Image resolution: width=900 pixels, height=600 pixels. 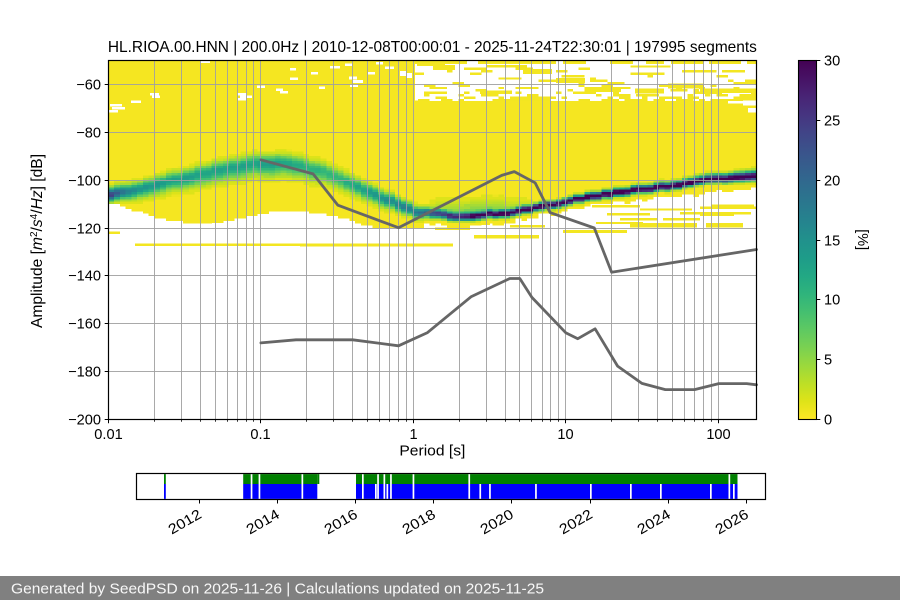 What do you see at coordinates (718, 435) in the screenshot?
I see `svg-text: 100` at bounding box center [718, 435].